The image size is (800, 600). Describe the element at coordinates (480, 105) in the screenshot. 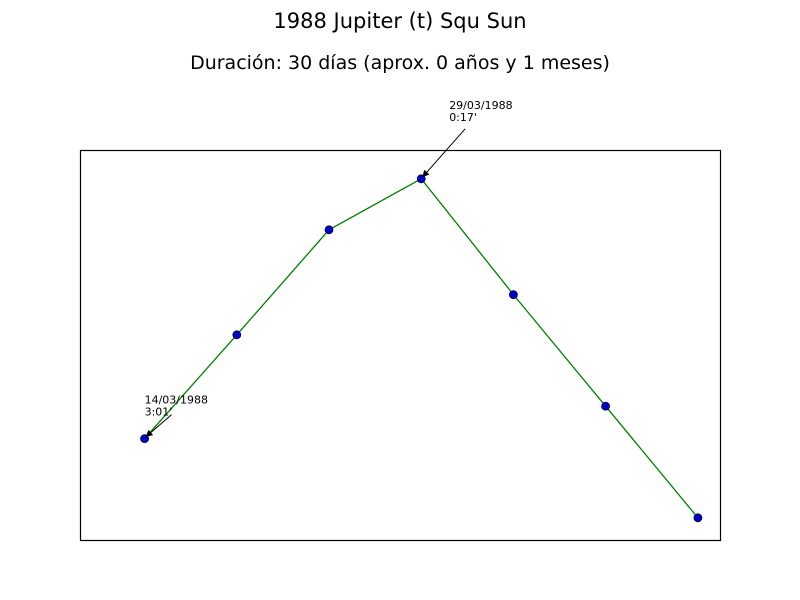

I see `annotation-date-label: 29/03/1988` at that location.